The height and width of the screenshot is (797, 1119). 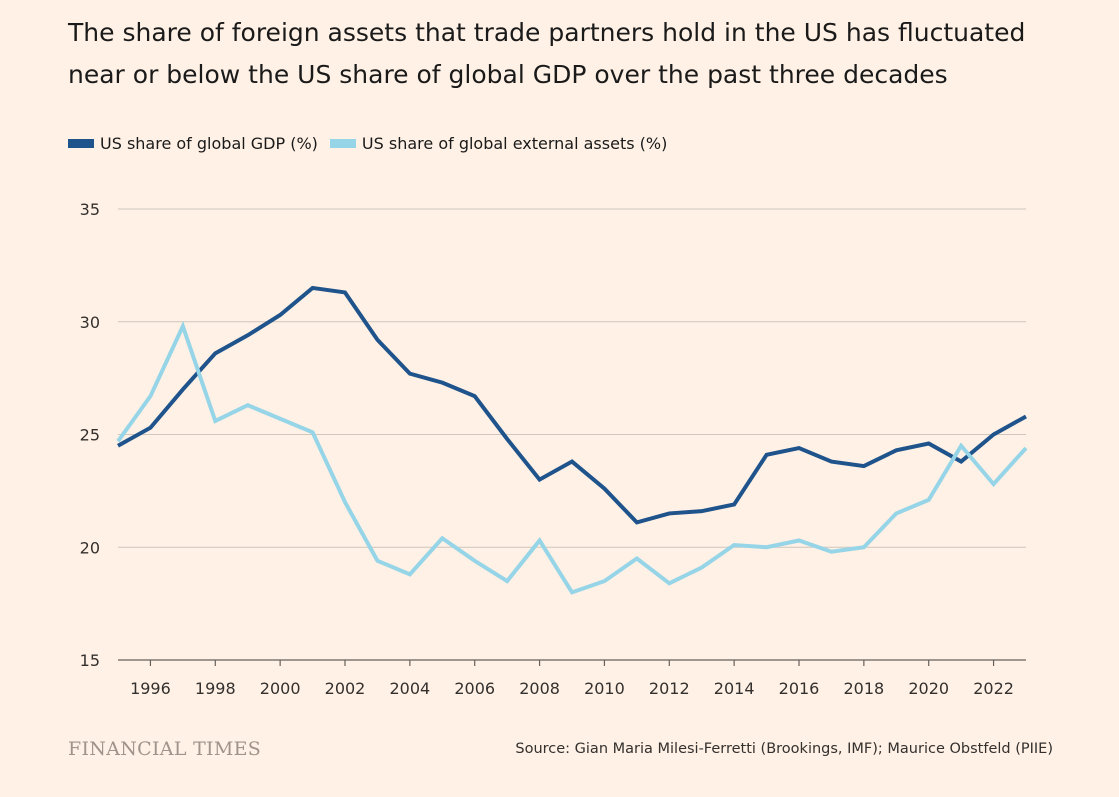 I want to click on y-tick-label-30: 30, so click(x=90, y=322).